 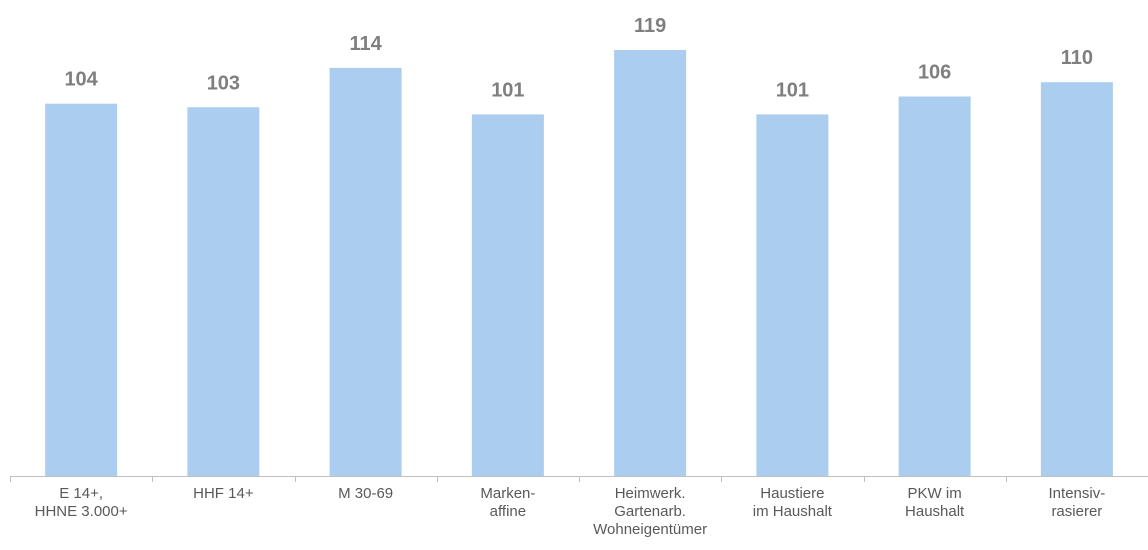 I want to click on data-label: 106, so click(x=934, y=73).